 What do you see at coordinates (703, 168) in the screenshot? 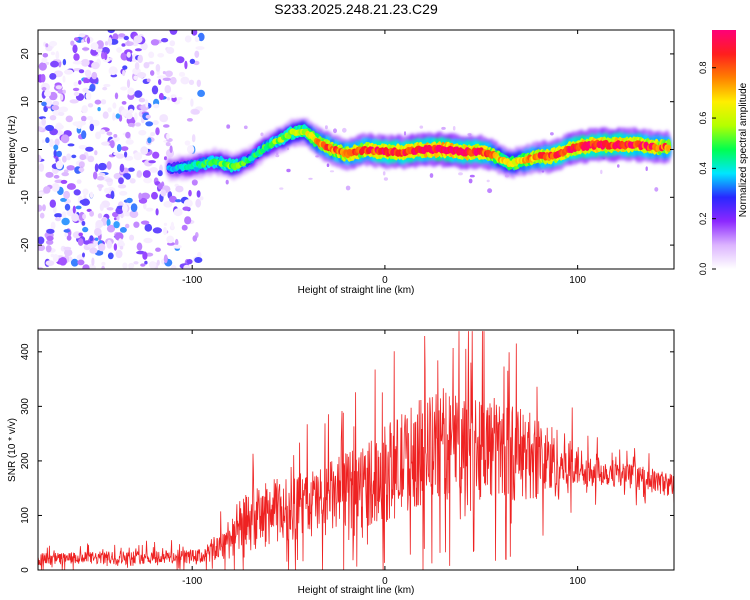
I see `colorbar-tick-label: 0.4` at bounding box center [703, 168].